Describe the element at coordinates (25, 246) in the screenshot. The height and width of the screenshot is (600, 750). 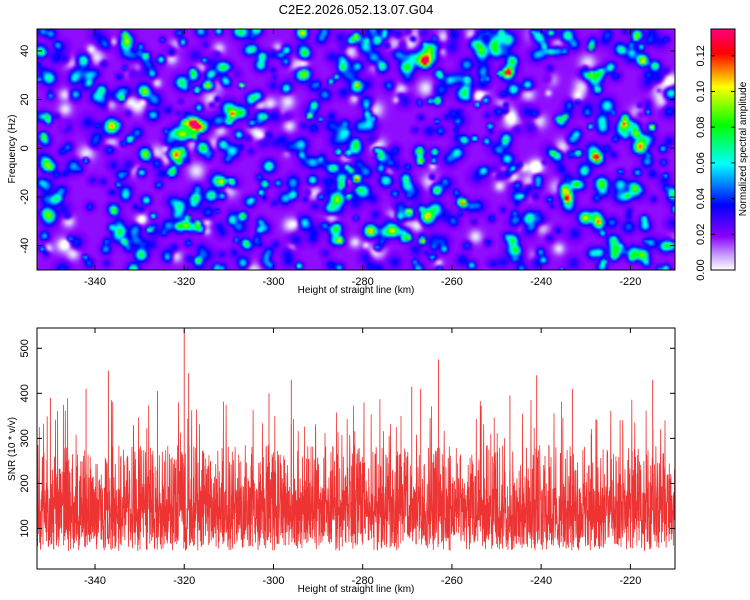
I see `top-ytick-label: -40` at that location.